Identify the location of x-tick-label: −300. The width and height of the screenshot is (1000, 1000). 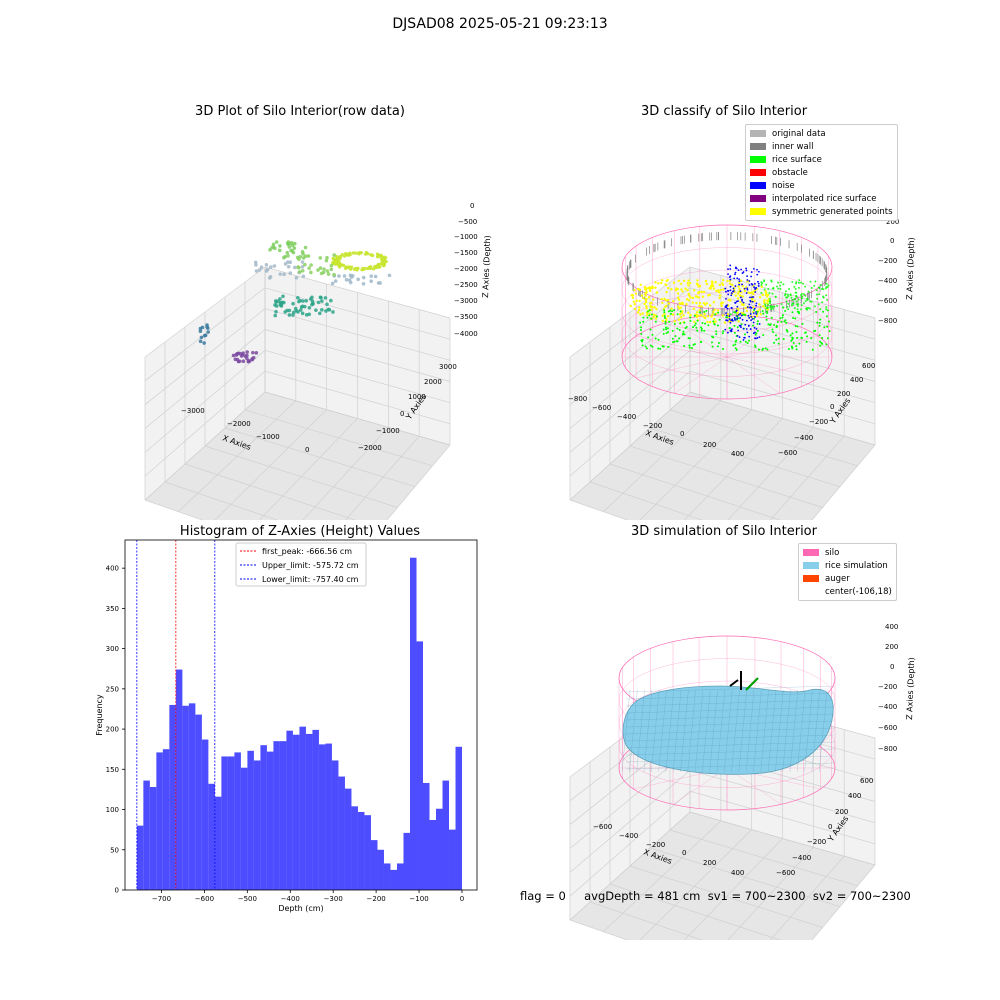
(333, 899).